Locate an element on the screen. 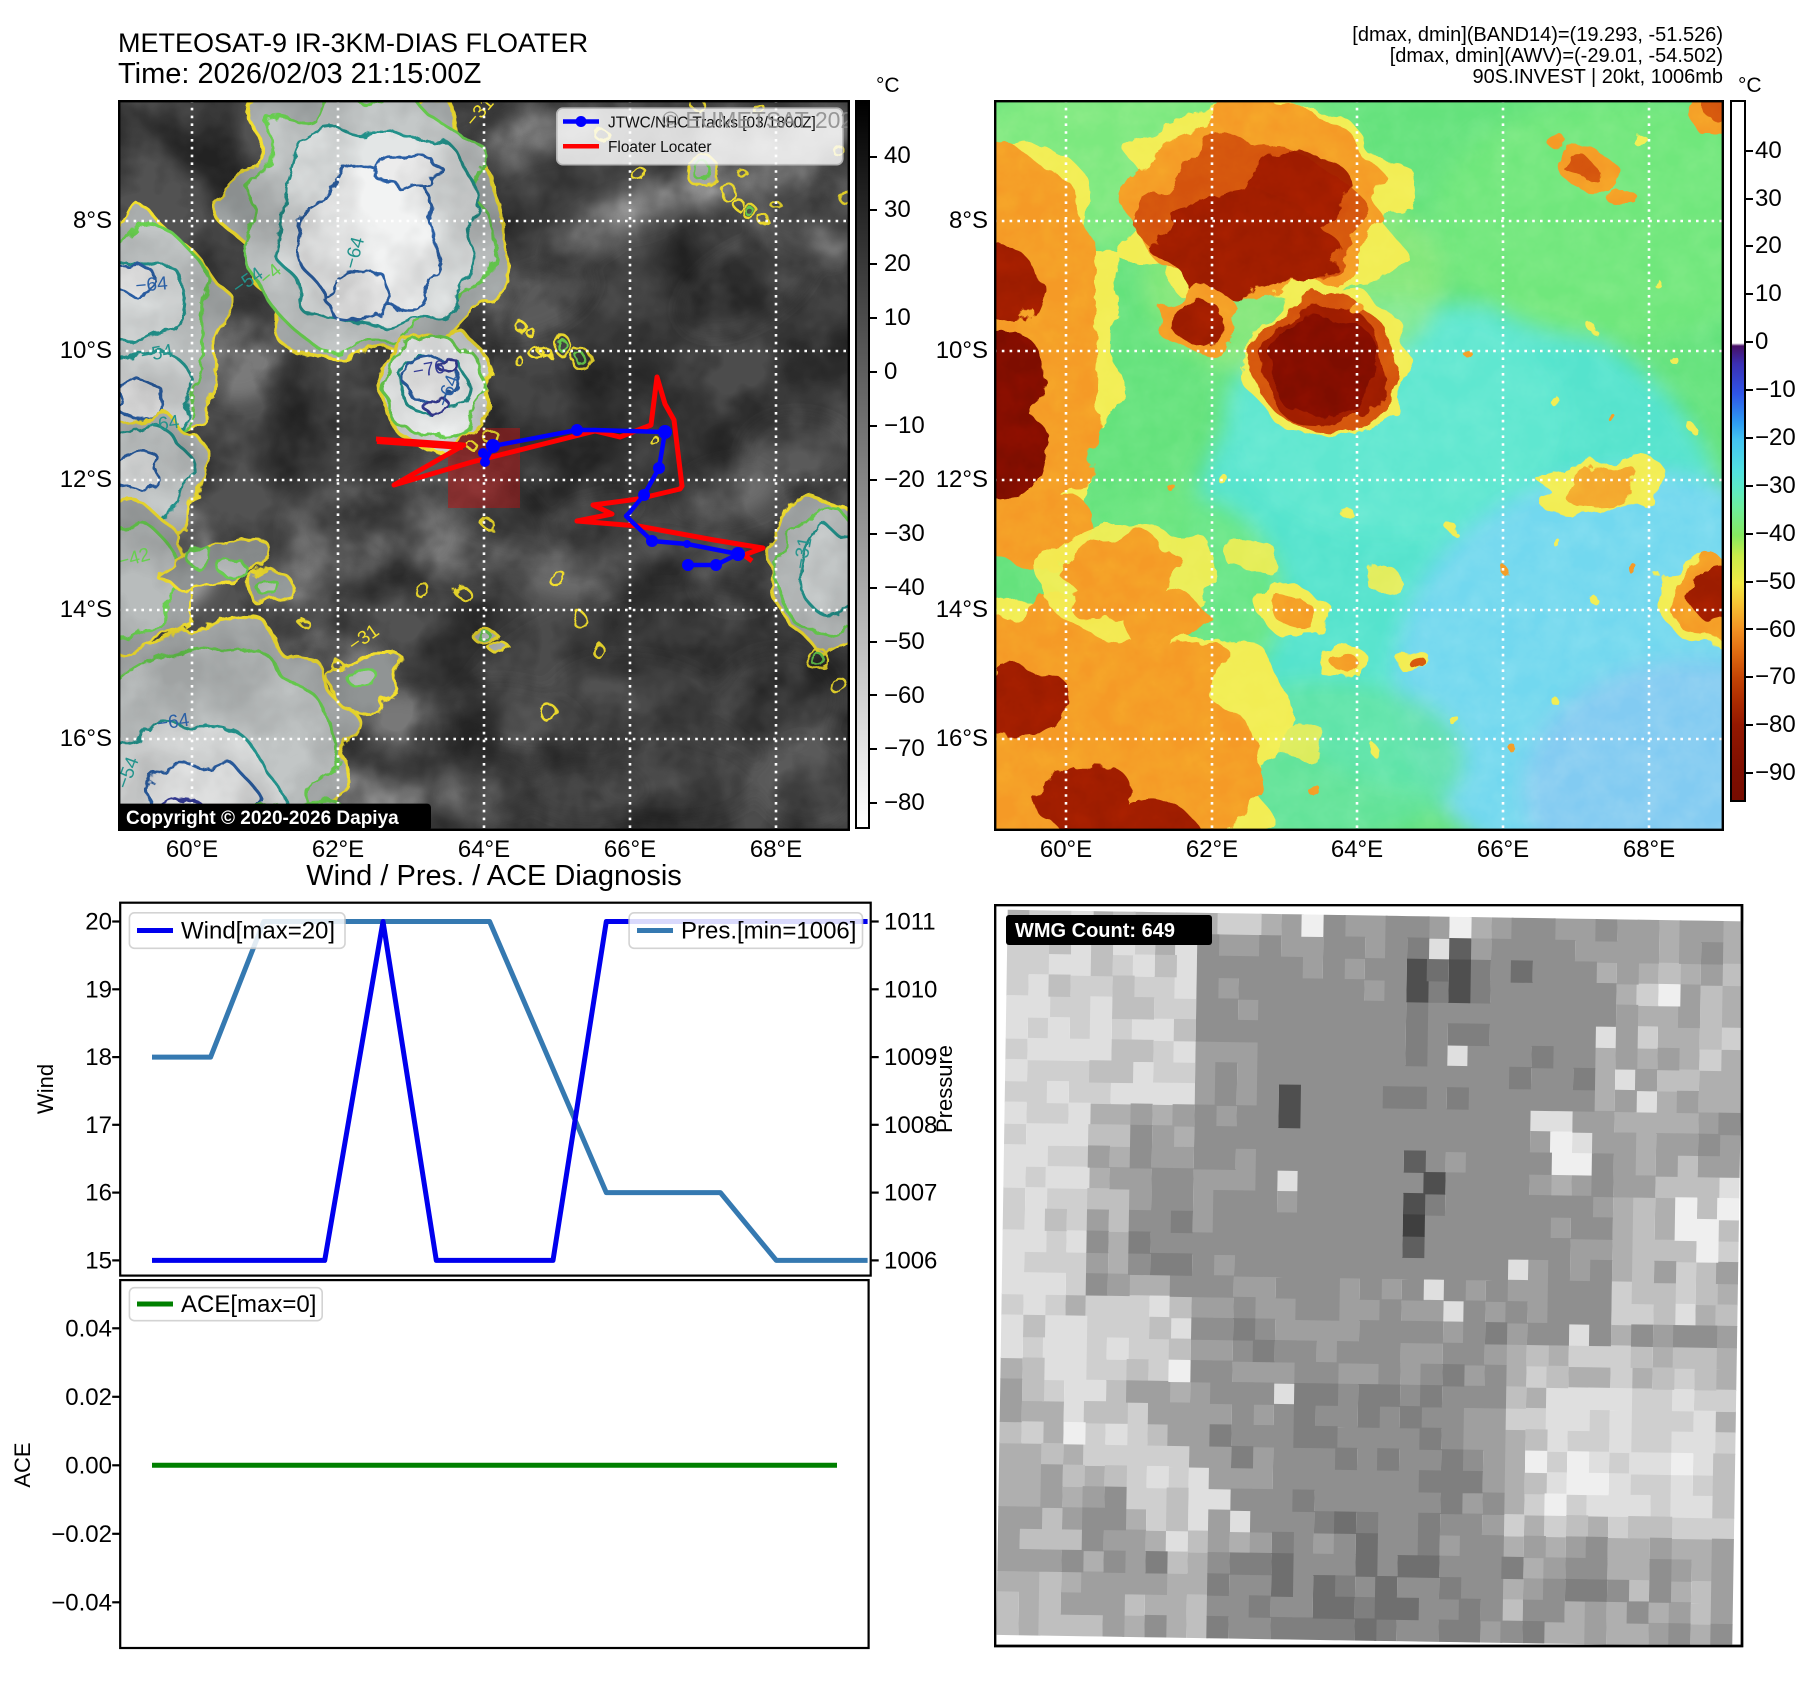  svg-text: © EUMETSAT 2026 is located at coordinates (756, 120).